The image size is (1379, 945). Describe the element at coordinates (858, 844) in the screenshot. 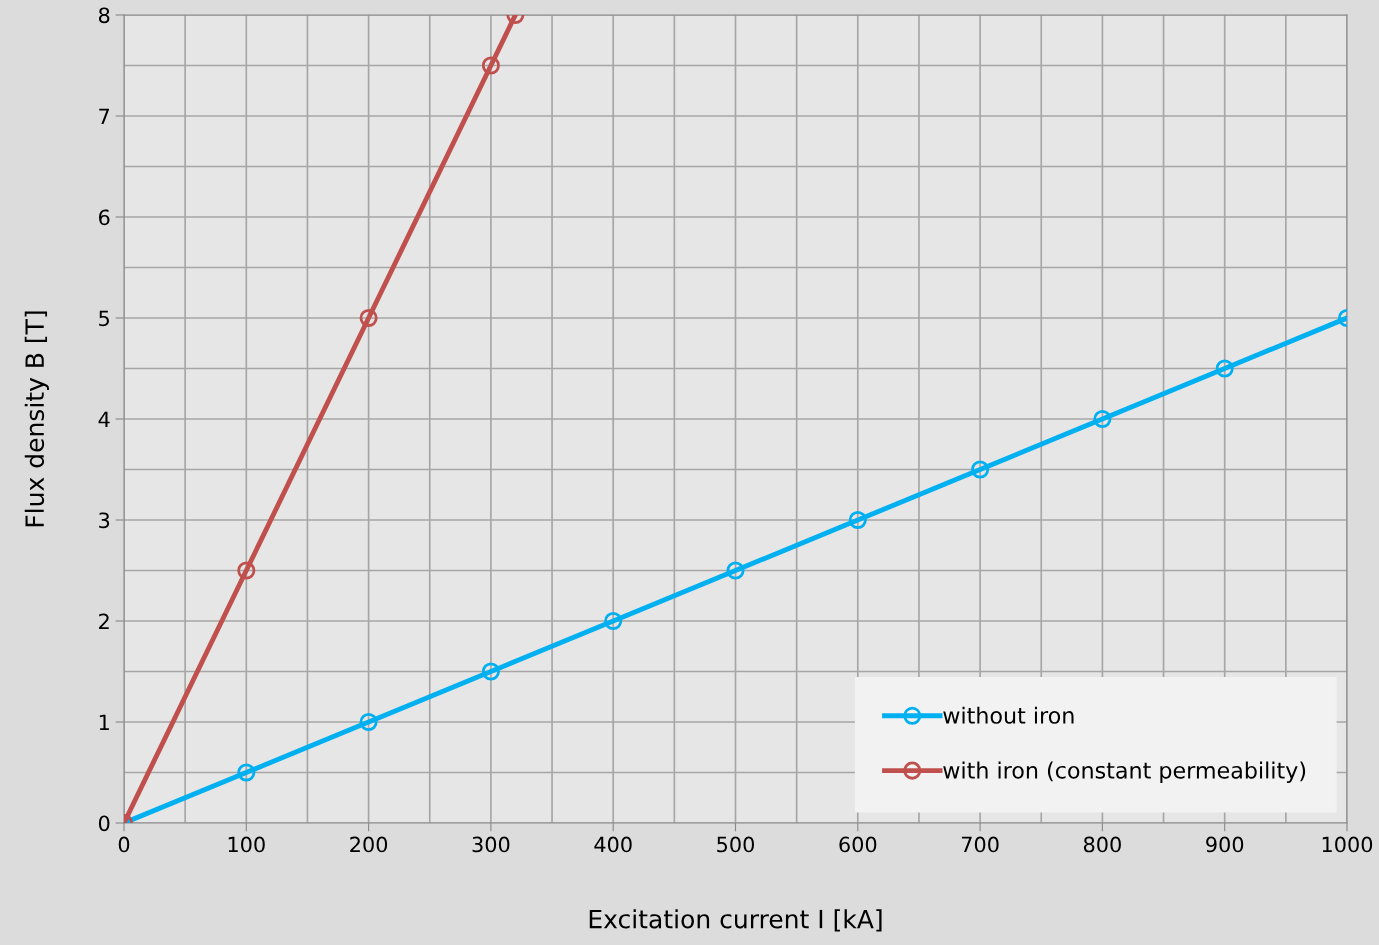

I see `x-tick-label: 600` at that location.